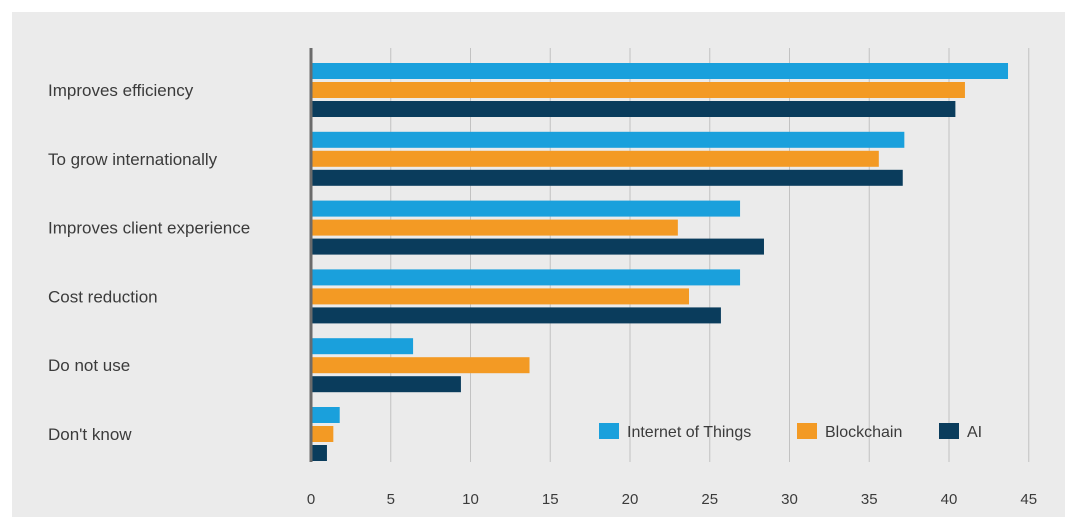 The width and height of the screenshot is (1077, 528). What do you see at coordinates (550, 499) in the screenshot?
I see `x-tick-label: 15` at bounding box center [550, 499].